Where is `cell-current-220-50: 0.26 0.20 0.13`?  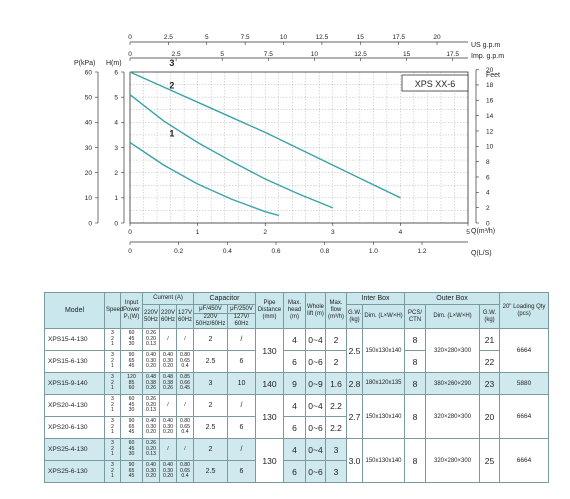
cell-current-220-50: 0.26 0.20 0.13 is located at coordinates (151, 339).